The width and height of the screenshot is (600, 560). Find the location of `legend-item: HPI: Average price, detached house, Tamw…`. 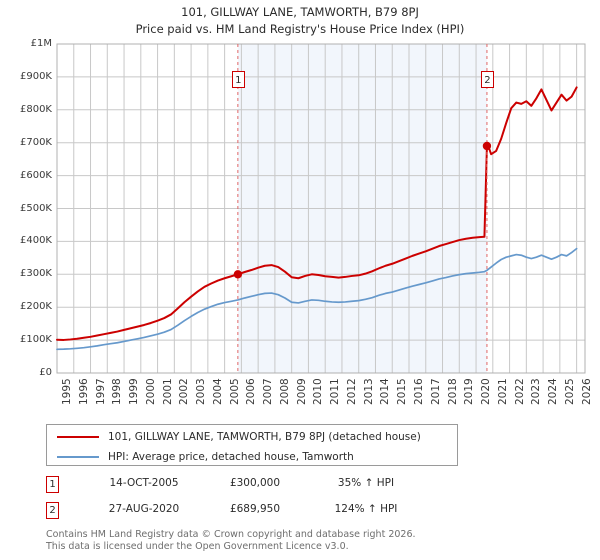

legend-item: HPI: Average price, detached house, Tamw… is located at coordinates (200, 456).